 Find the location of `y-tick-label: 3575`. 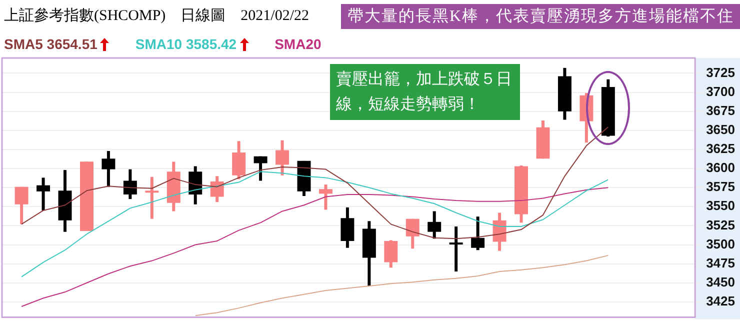

y-tick-label: 3575 is located at coordinates (720, 186).